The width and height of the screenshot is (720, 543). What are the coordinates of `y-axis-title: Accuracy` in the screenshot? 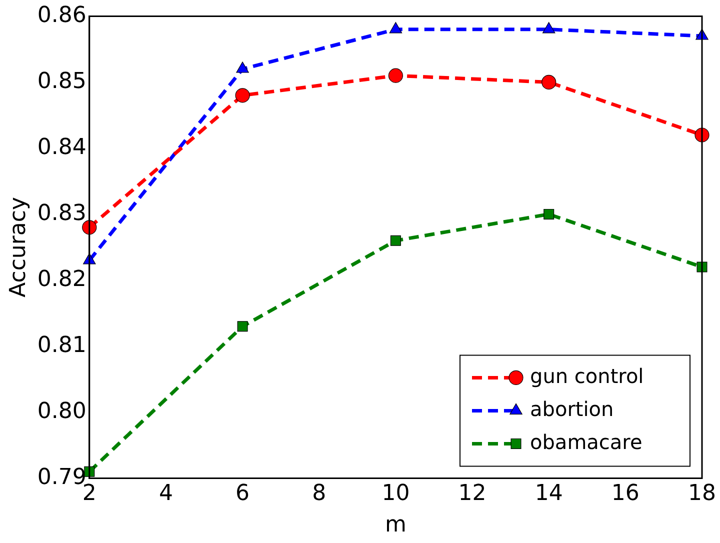 It's located at (18, 247).